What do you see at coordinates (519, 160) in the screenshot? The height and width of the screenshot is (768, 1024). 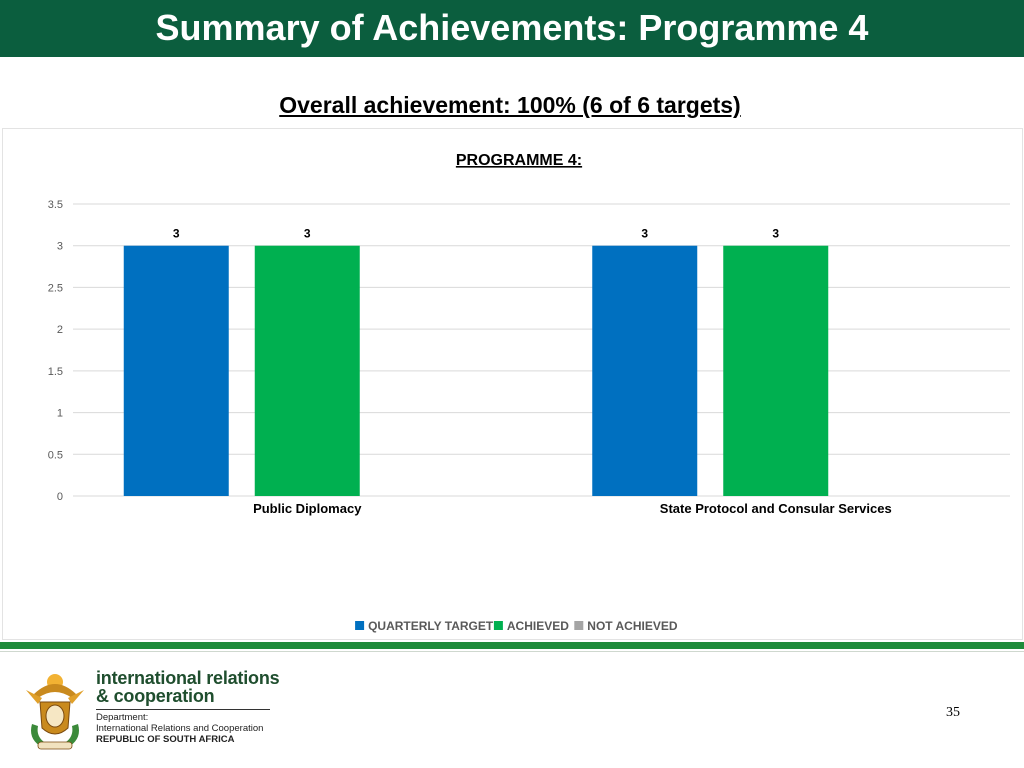 I see `chart-title: PROGRAMME 4:` at bounding box center [519, 160].